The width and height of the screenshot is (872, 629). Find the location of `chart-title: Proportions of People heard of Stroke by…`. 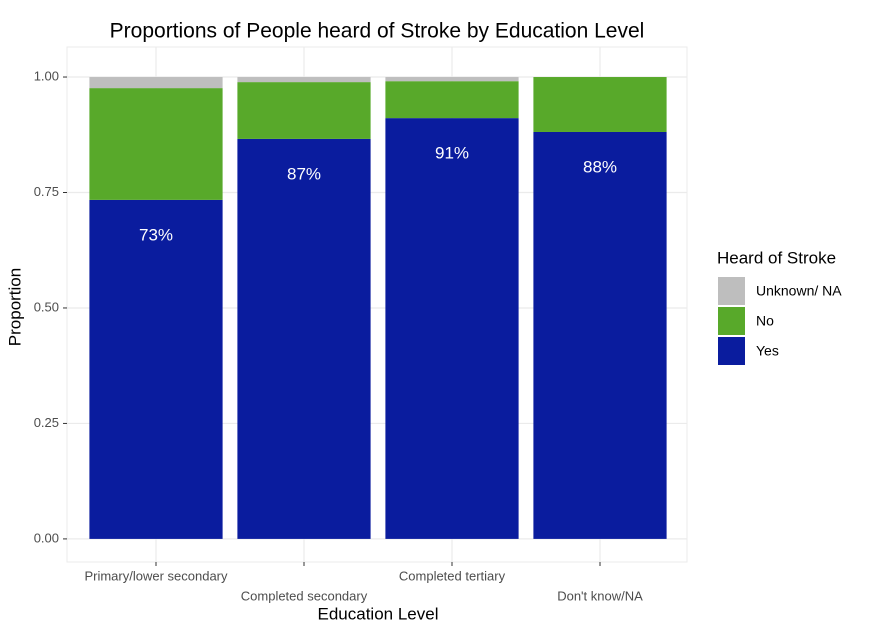

chart-title: Proportions of People heard of Stroke by… is located at coordinates (377, 31).